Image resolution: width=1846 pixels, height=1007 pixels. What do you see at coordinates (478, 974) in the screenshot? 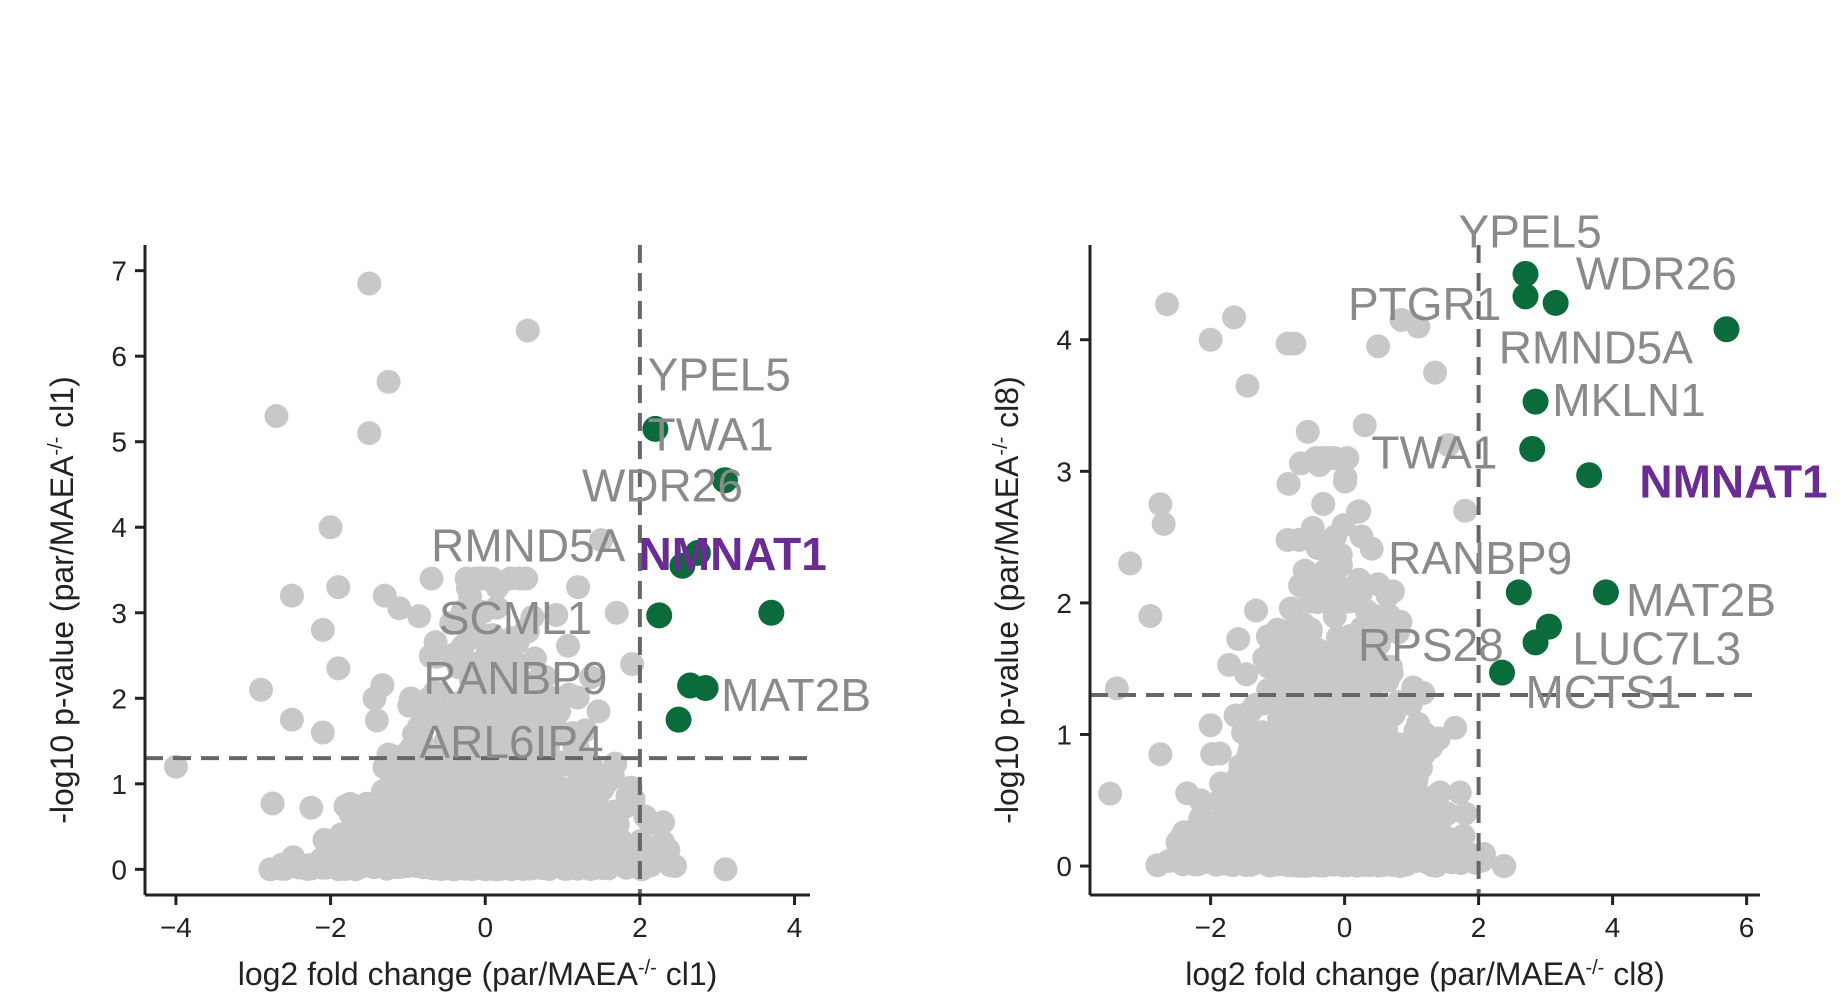
I see `x-axis-title: log2 fold change (par/MAEA-/- cl1)` at bounding box center [478, 974].